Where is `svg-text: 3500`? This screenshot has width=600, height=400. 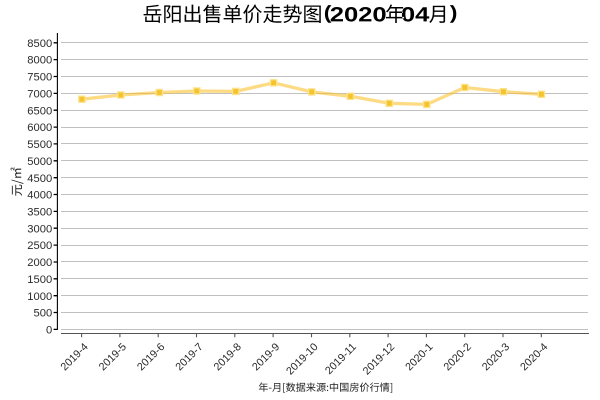 svg-text: 3500 is located at coordinates (39, 213).